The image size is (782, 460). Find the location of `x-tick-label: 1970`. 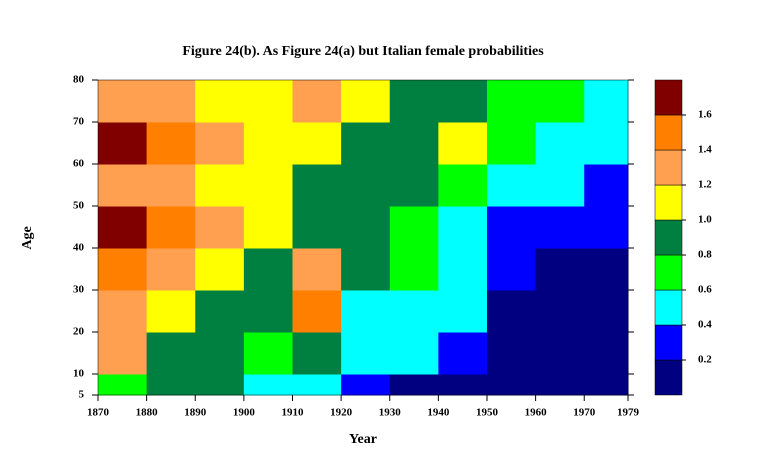

x-tick-label: 1970 is located at coordinates (584, 413).